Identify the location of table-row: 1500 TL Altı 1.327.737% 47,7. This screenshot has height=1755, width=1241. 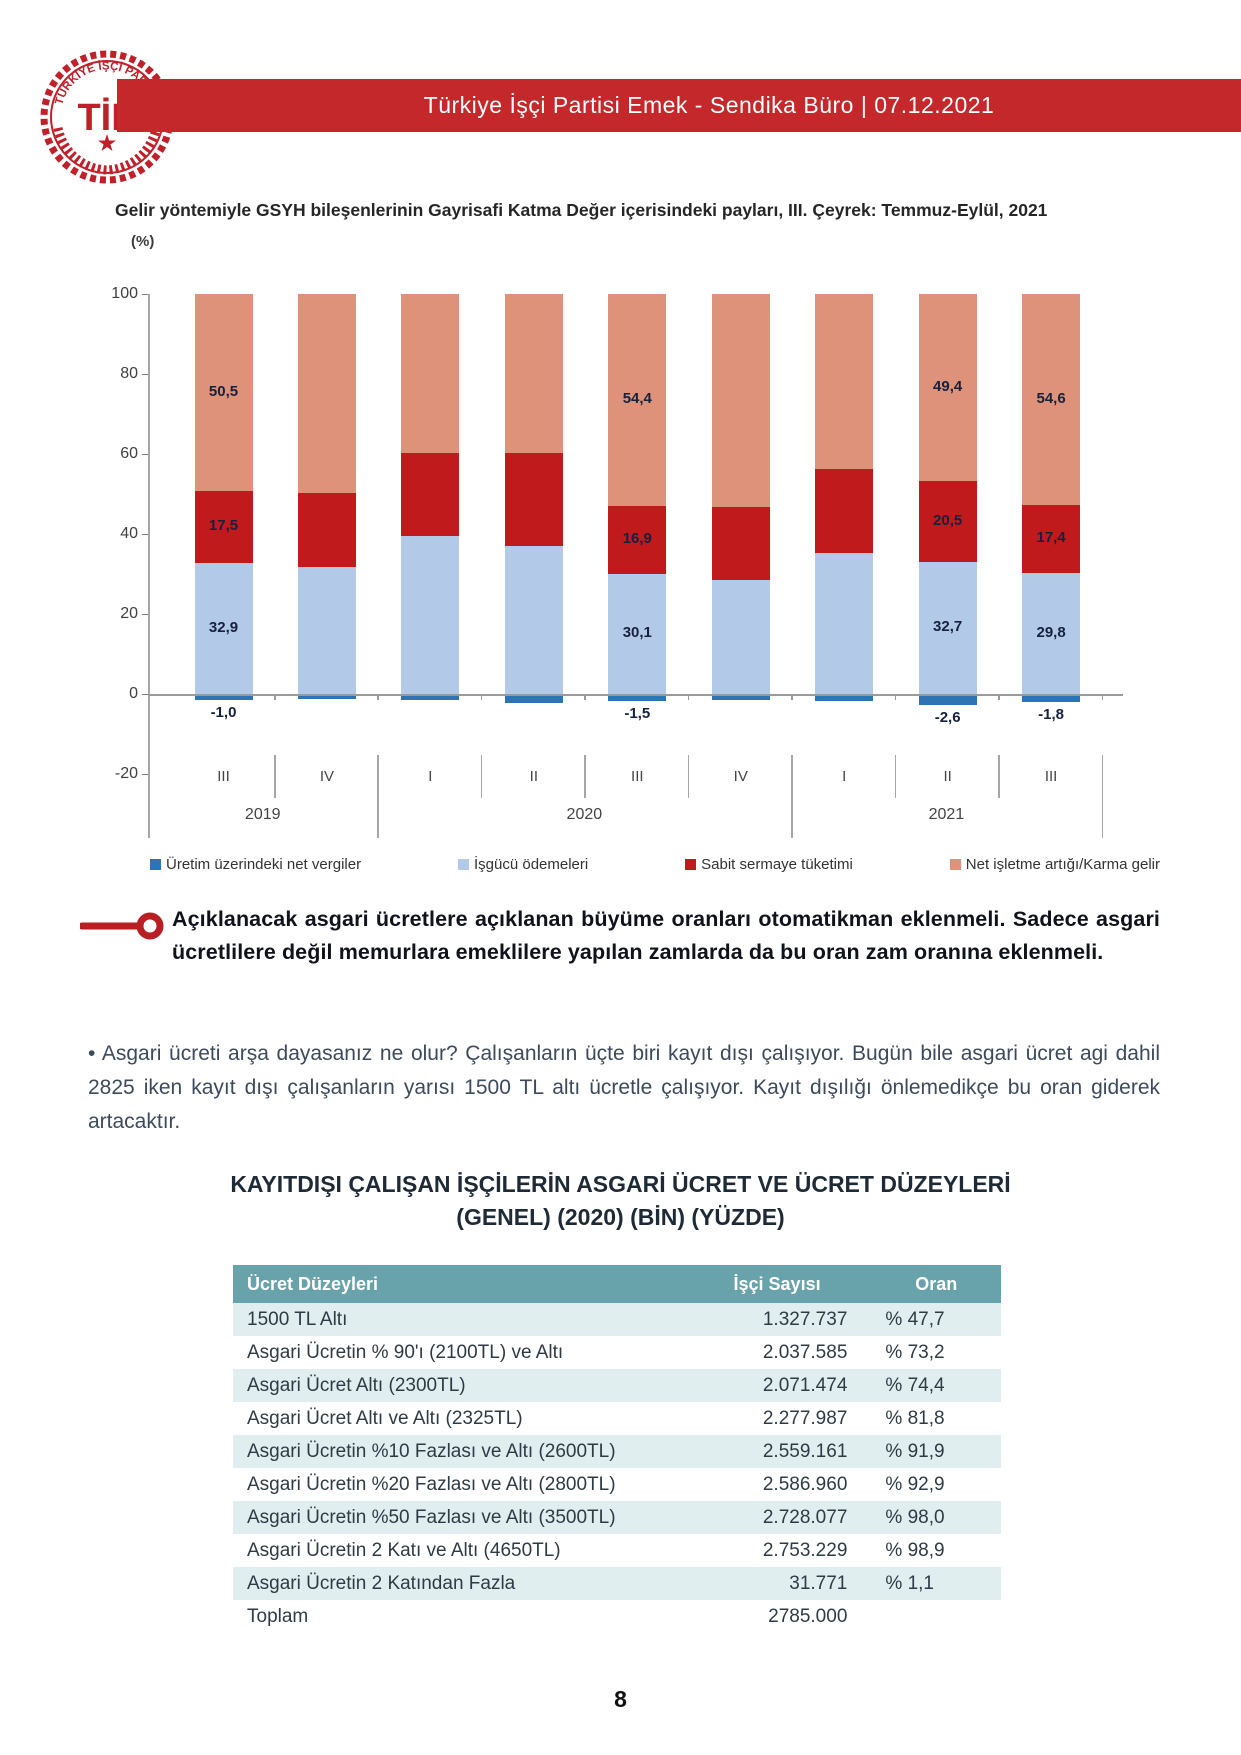
(617, 1319).